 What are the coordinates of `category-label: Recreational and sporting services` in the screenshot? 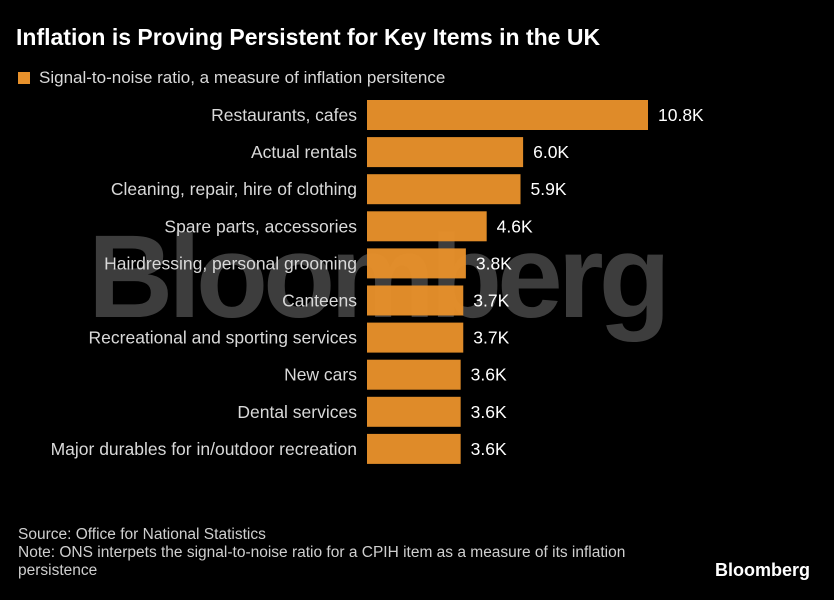 It's located at (223, 338).